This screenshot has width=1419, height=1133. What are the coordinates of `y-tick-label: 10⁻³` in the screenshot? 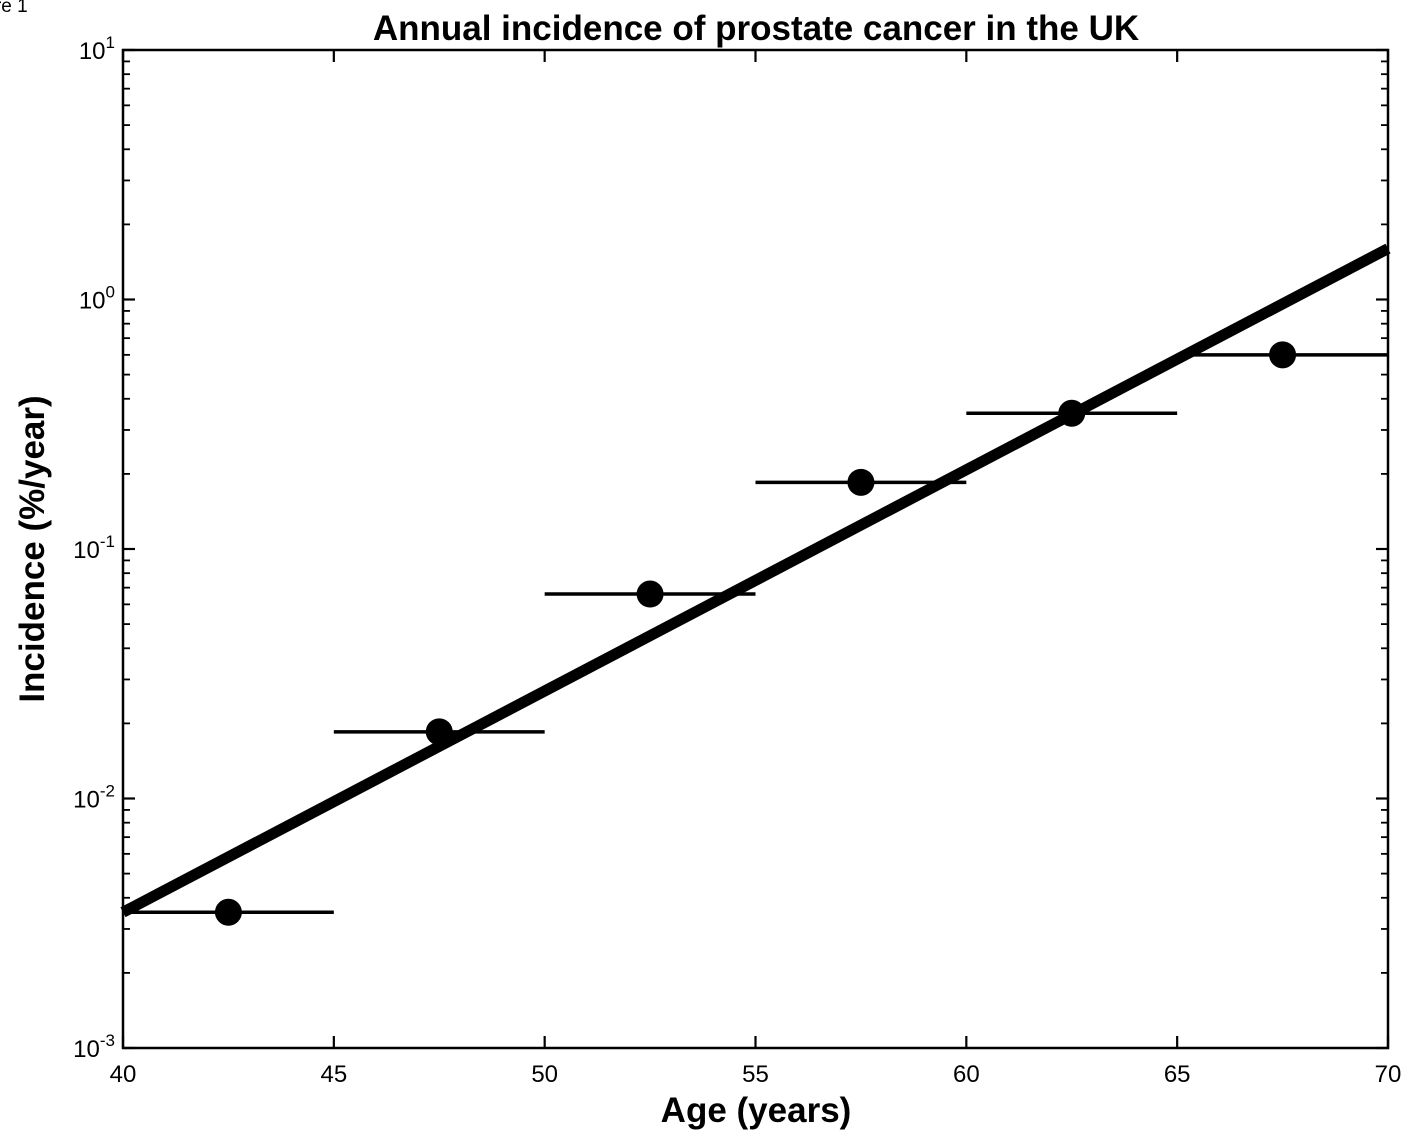 It's located at (94, 1047).